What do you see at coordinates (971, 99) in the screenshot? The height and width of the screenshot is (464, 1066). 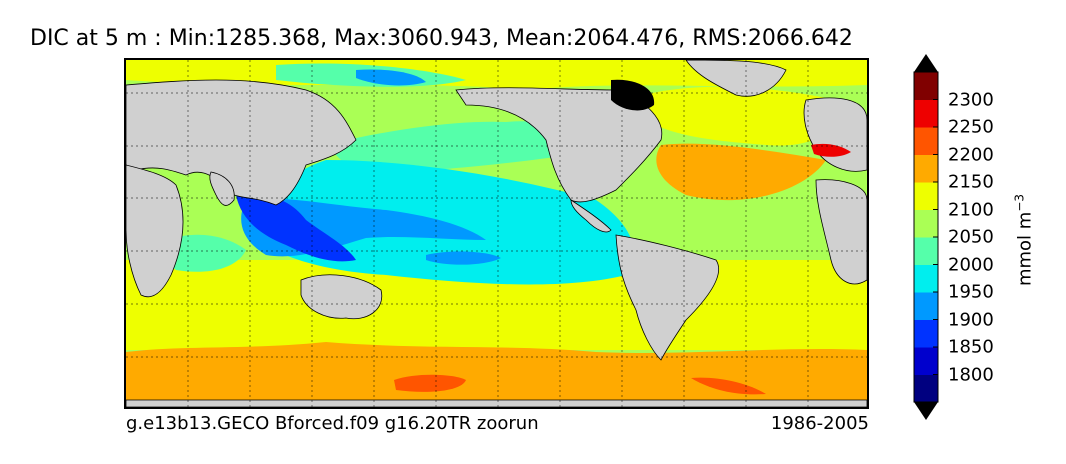 I see `colorbar-tick-label: 2300` at bounding box center [971, 99].